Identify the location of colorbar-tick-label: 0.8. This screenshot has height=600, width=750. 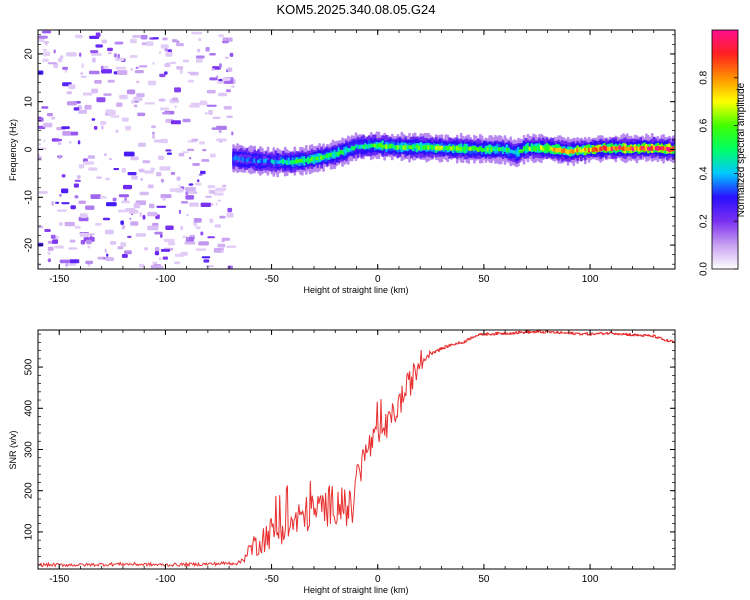
(704, 77).